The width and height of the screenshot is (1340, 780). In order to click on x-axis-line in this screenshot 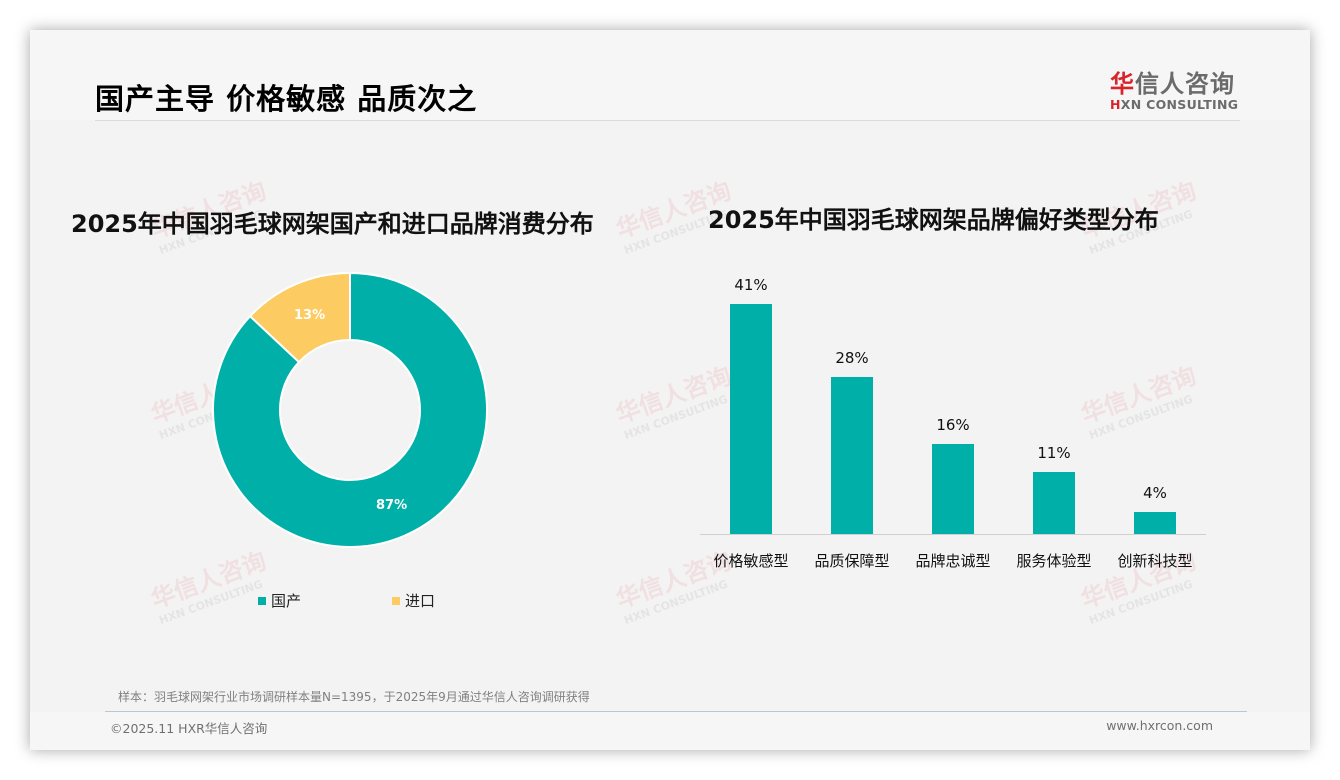, I will do `click(953, 534)`.